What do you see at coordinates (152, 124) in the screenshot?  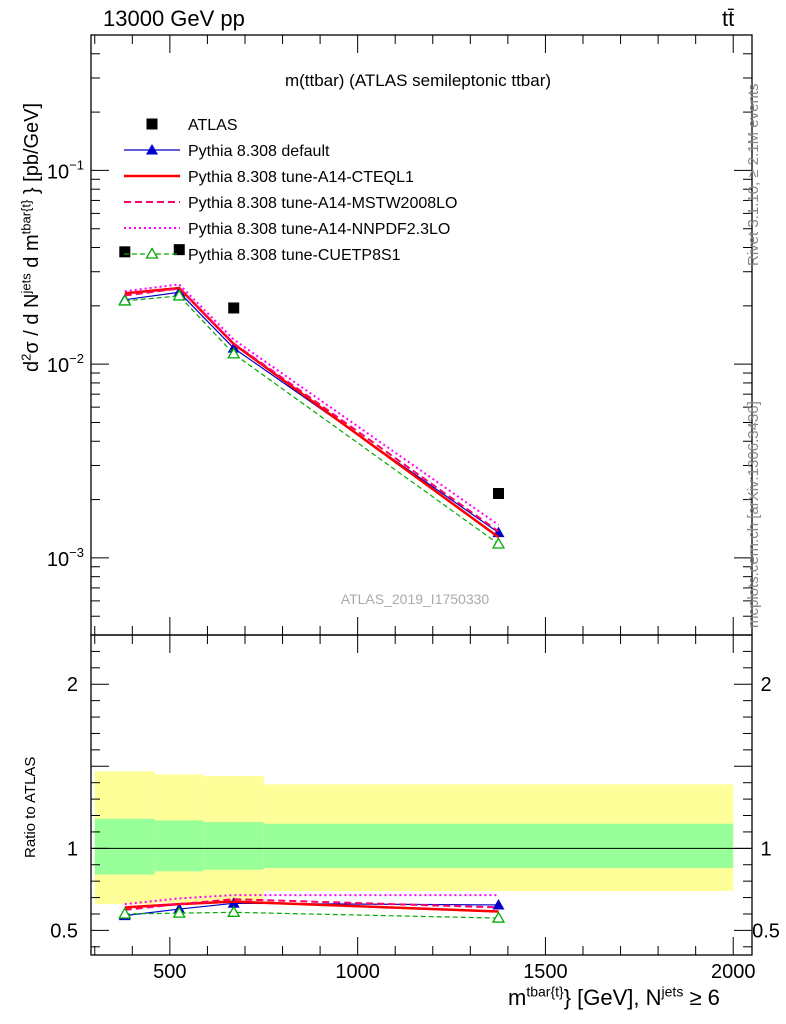 I see `legend-marker-atlas` at bounding box center [152, 124].